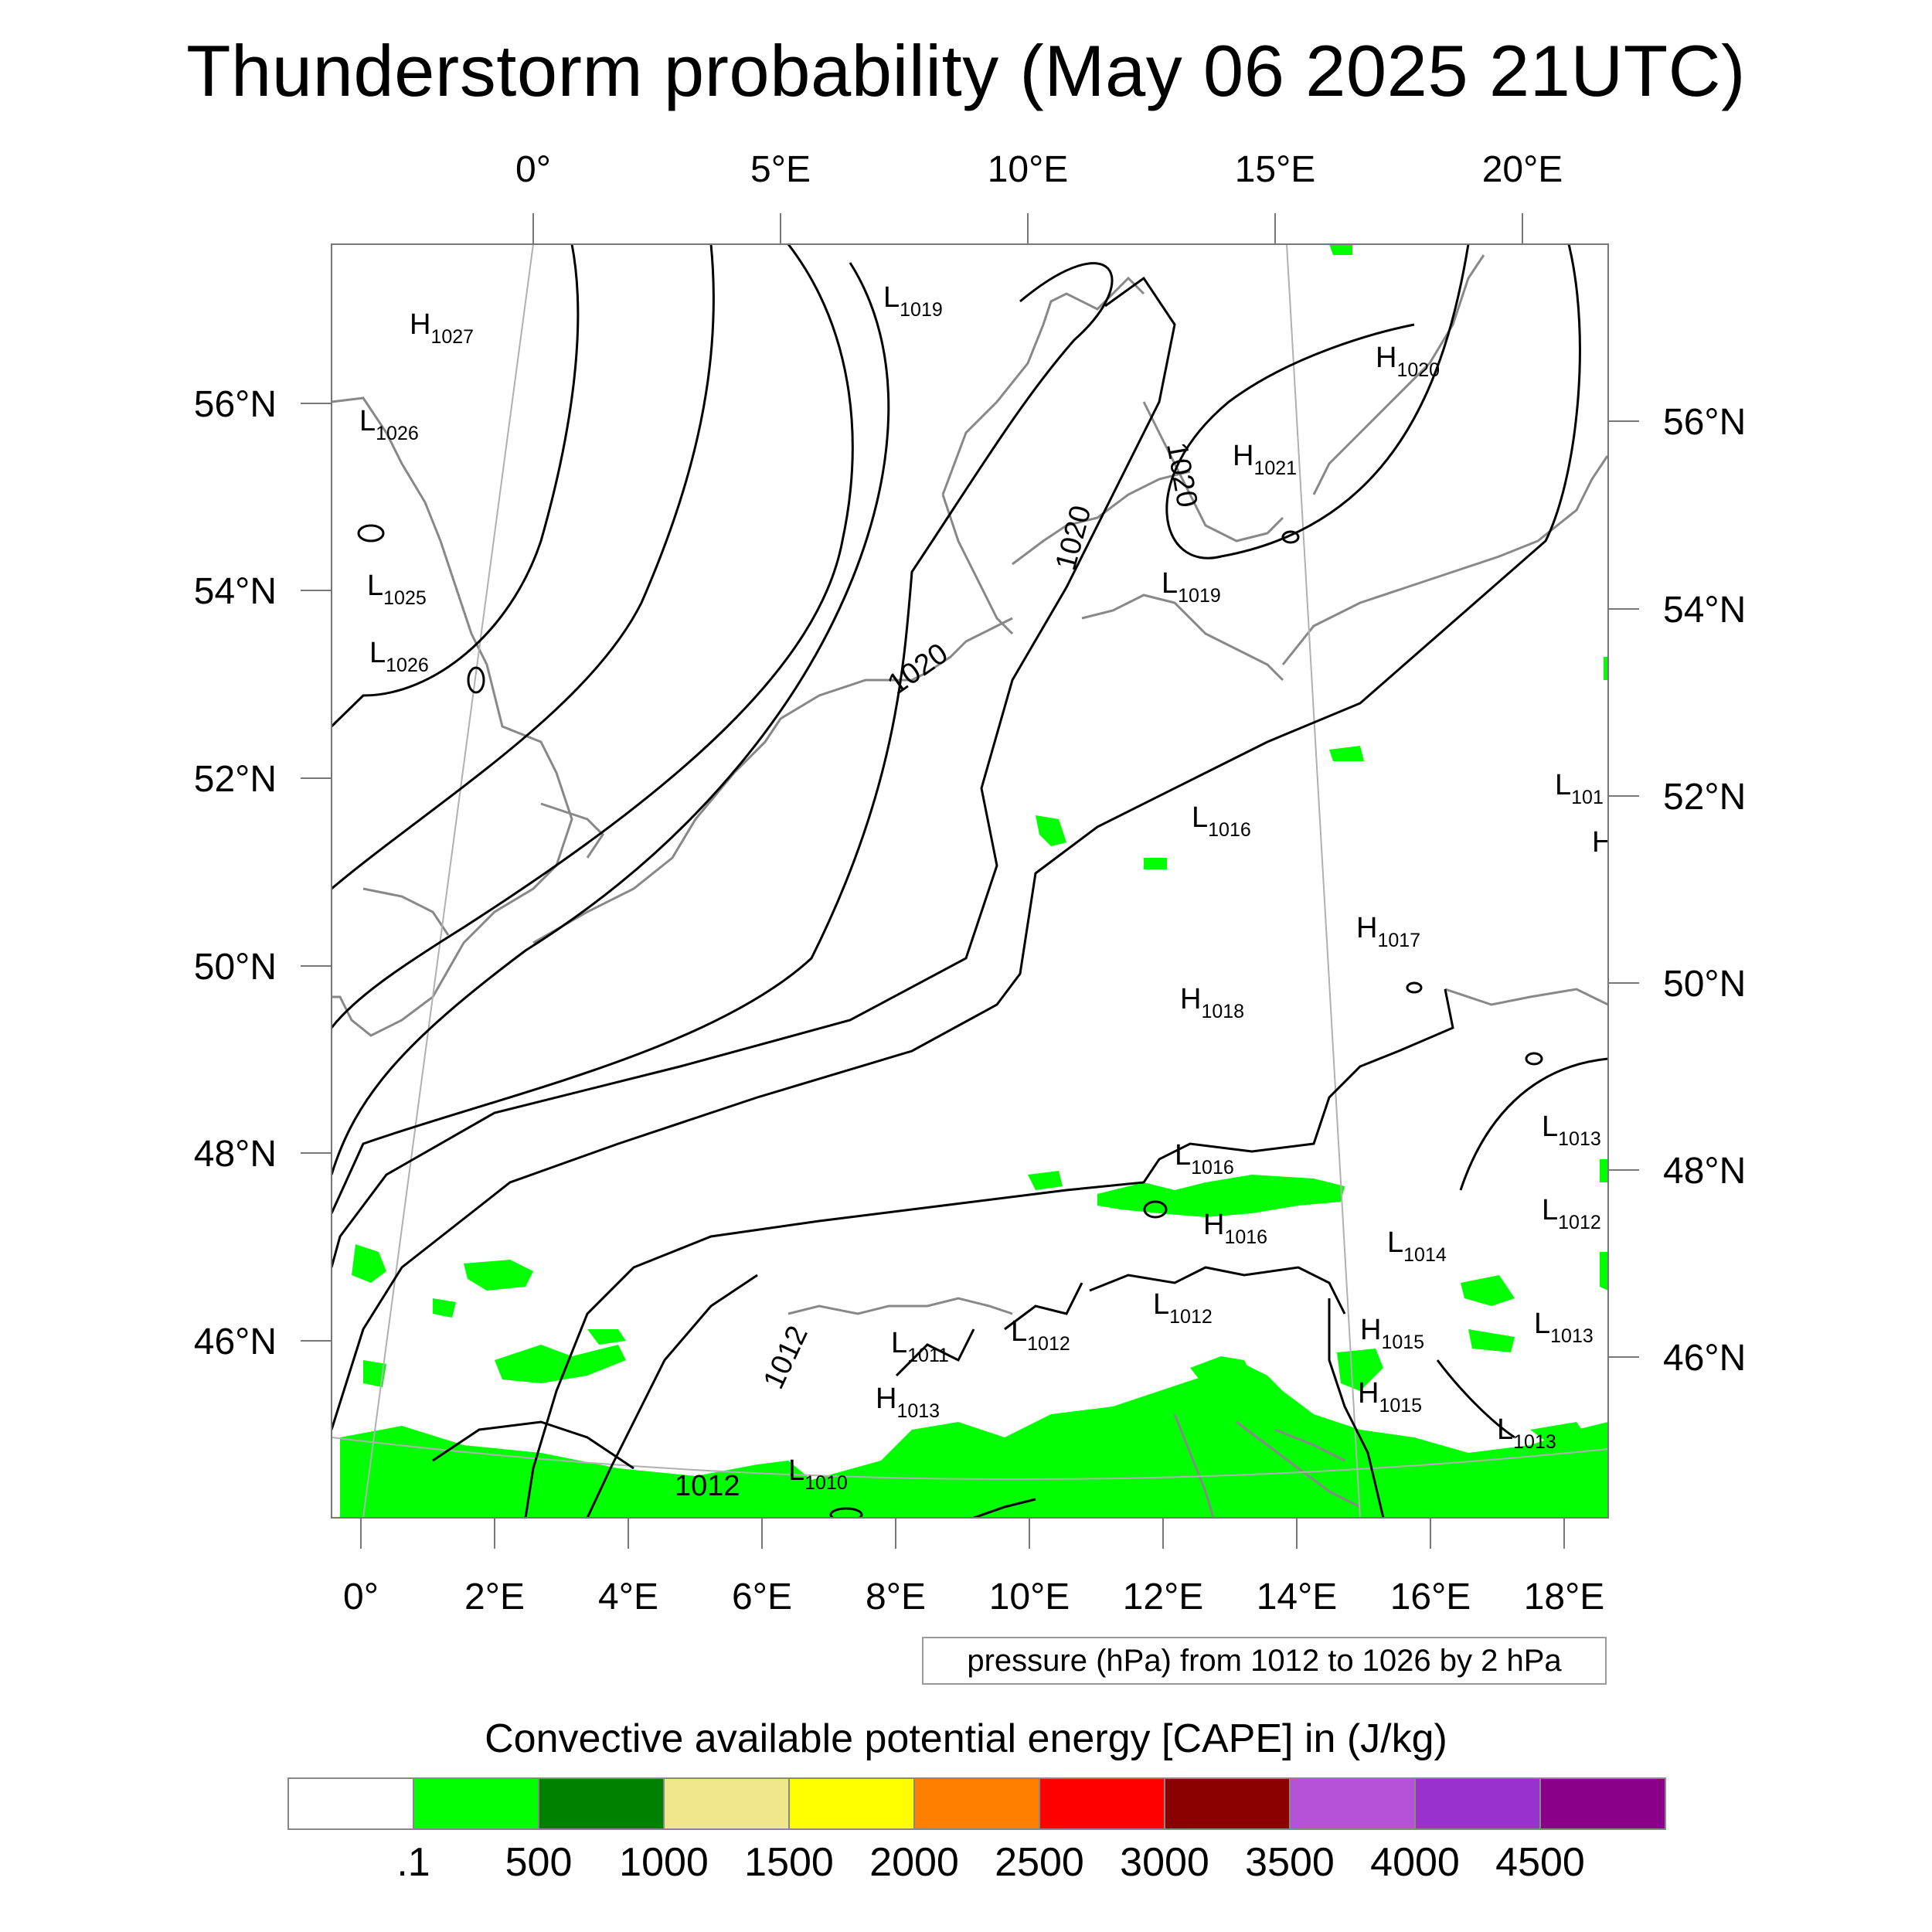 The width and height of the screenshot is (1932, 1932). Describe the element at coordinates (397, 589) in the screenshot. I see `pressure-label: L1025` at that location.